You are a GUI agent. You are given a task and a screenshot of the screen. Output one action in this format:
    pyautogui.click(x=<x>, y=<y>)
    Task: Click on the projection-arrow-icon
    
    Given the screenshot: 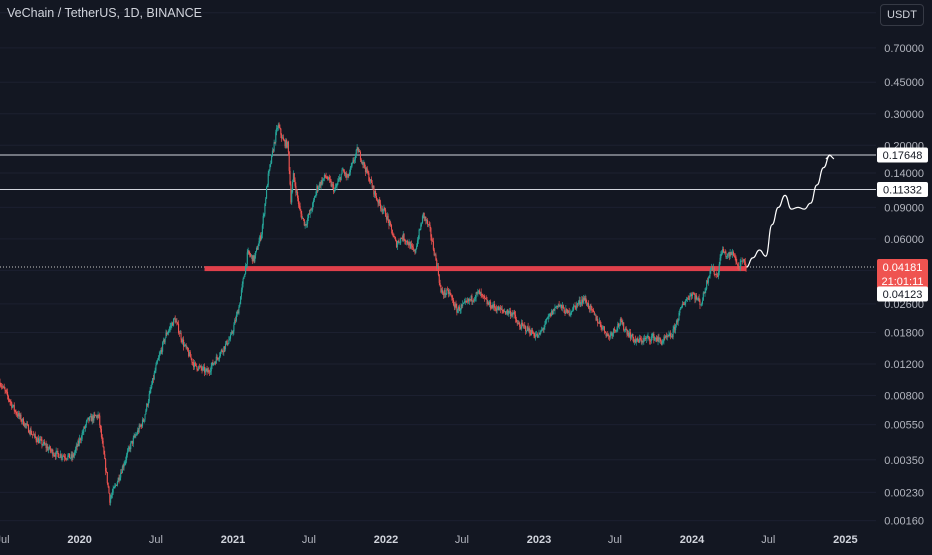 What is the action you would take?
    pyautogui.click(x=830, y=157)
    